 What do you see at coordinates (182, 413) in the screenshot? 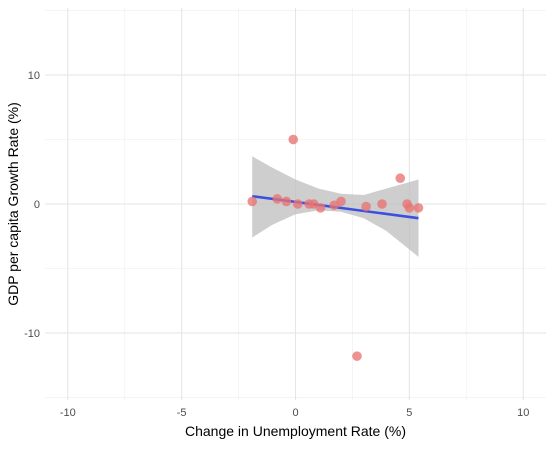
I see `x-tick-label: -5` at bounding box center [182, 413].